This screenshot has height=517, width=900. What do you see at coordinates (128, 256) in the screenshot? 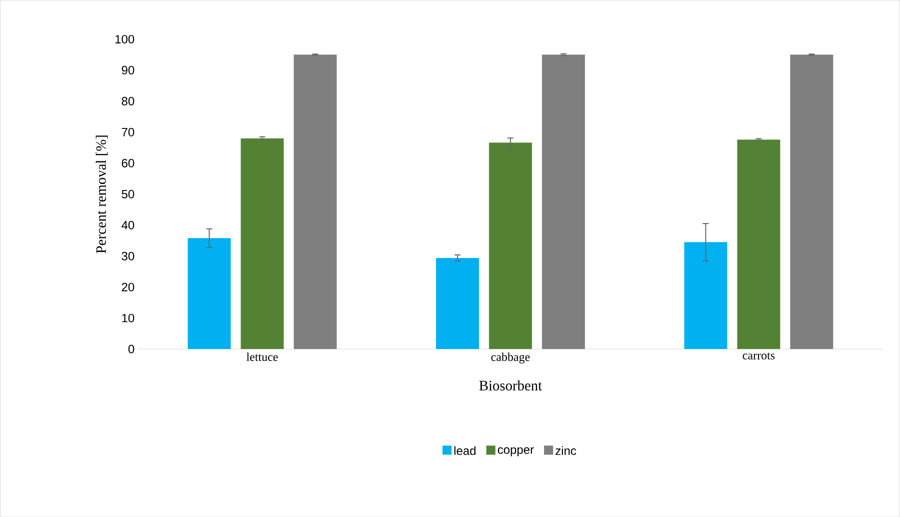
I see `y-tick-label: 30` at bounding box center [128, 256].